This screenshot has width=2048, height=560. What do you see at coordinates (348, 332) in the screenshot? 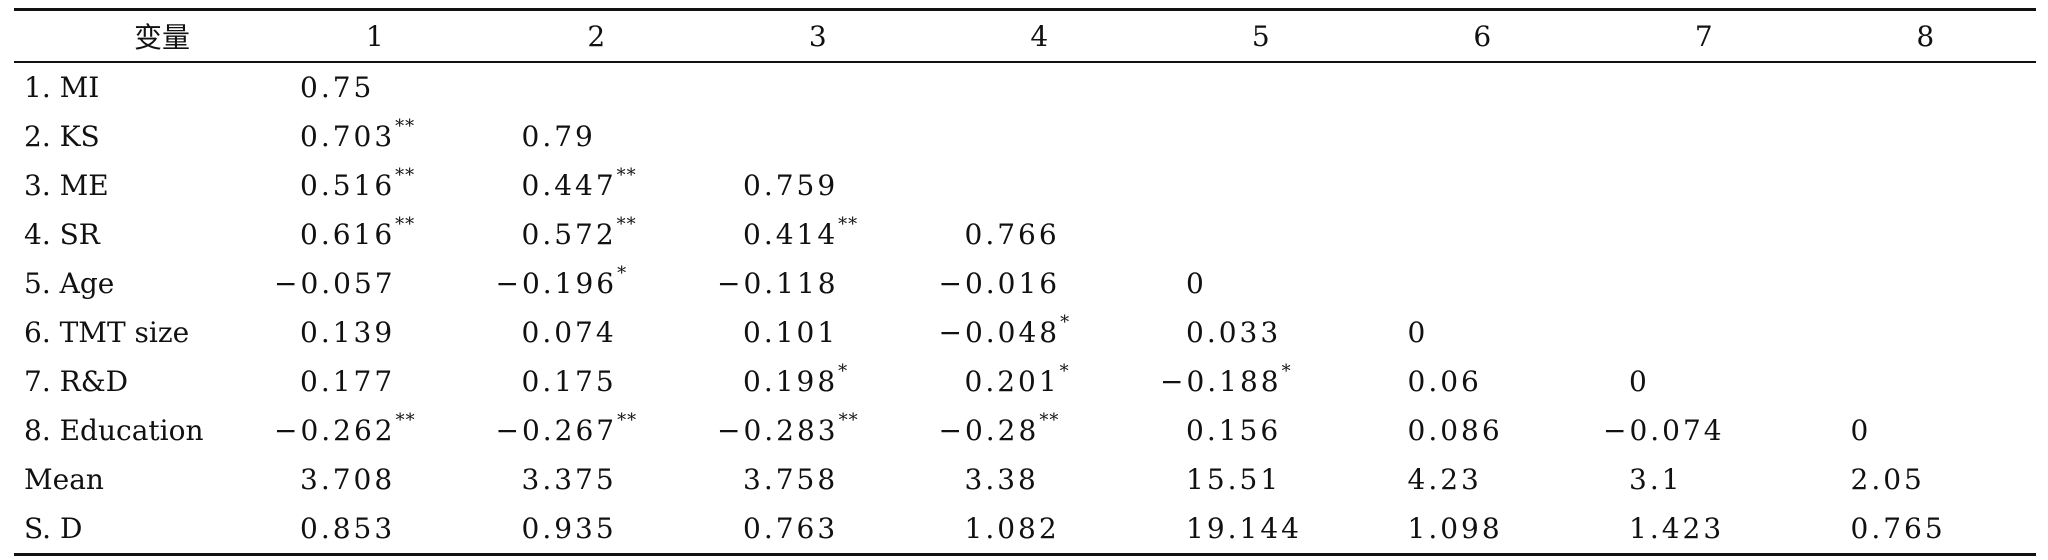
I see `cell-value: 0.139` at bounding box center [348, 332].